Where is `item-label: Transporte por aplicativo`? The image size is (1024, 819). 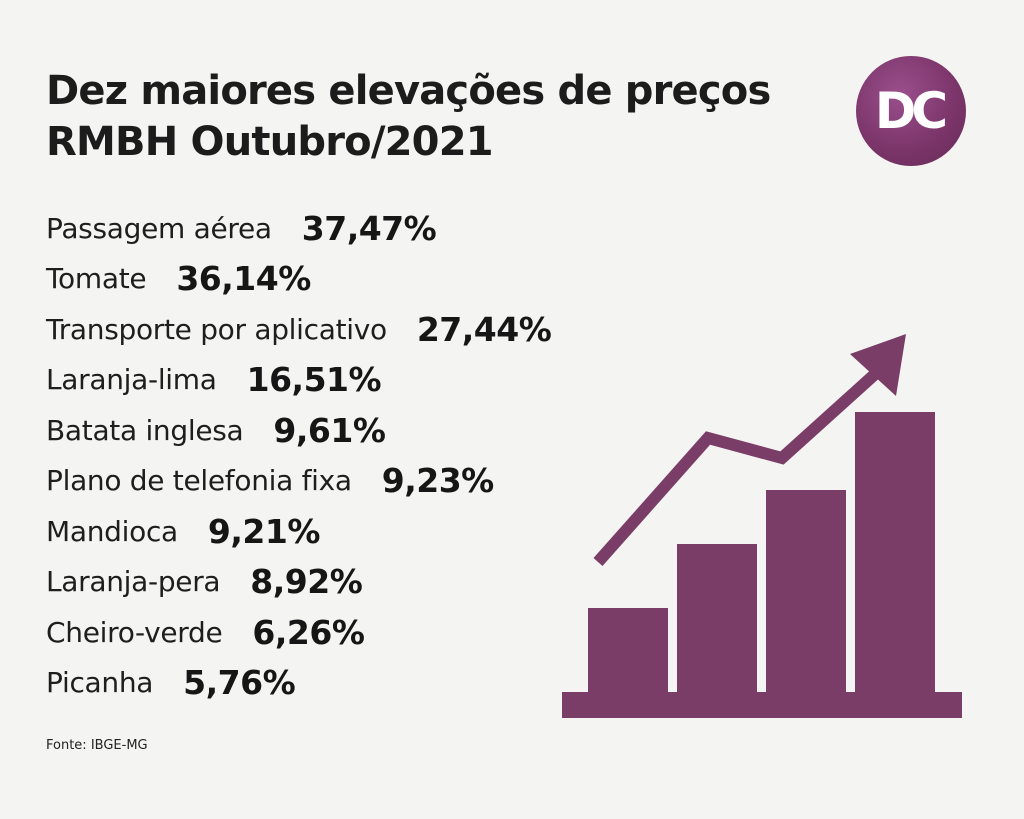 item-label: Transporte por aplicativo is located at coordinates (216, 329).